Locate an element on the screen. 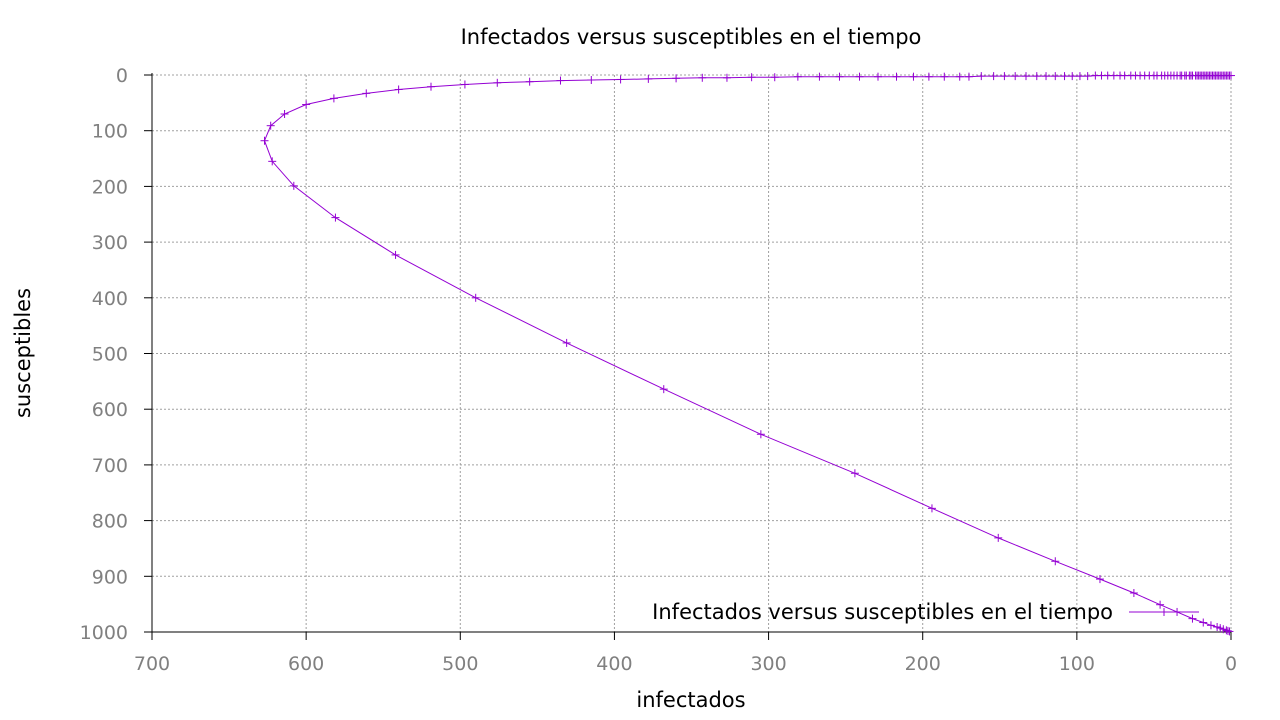 This screenshot has height=720, width=1280. y-tick-label: 900 is located at coordinates (110, 577).